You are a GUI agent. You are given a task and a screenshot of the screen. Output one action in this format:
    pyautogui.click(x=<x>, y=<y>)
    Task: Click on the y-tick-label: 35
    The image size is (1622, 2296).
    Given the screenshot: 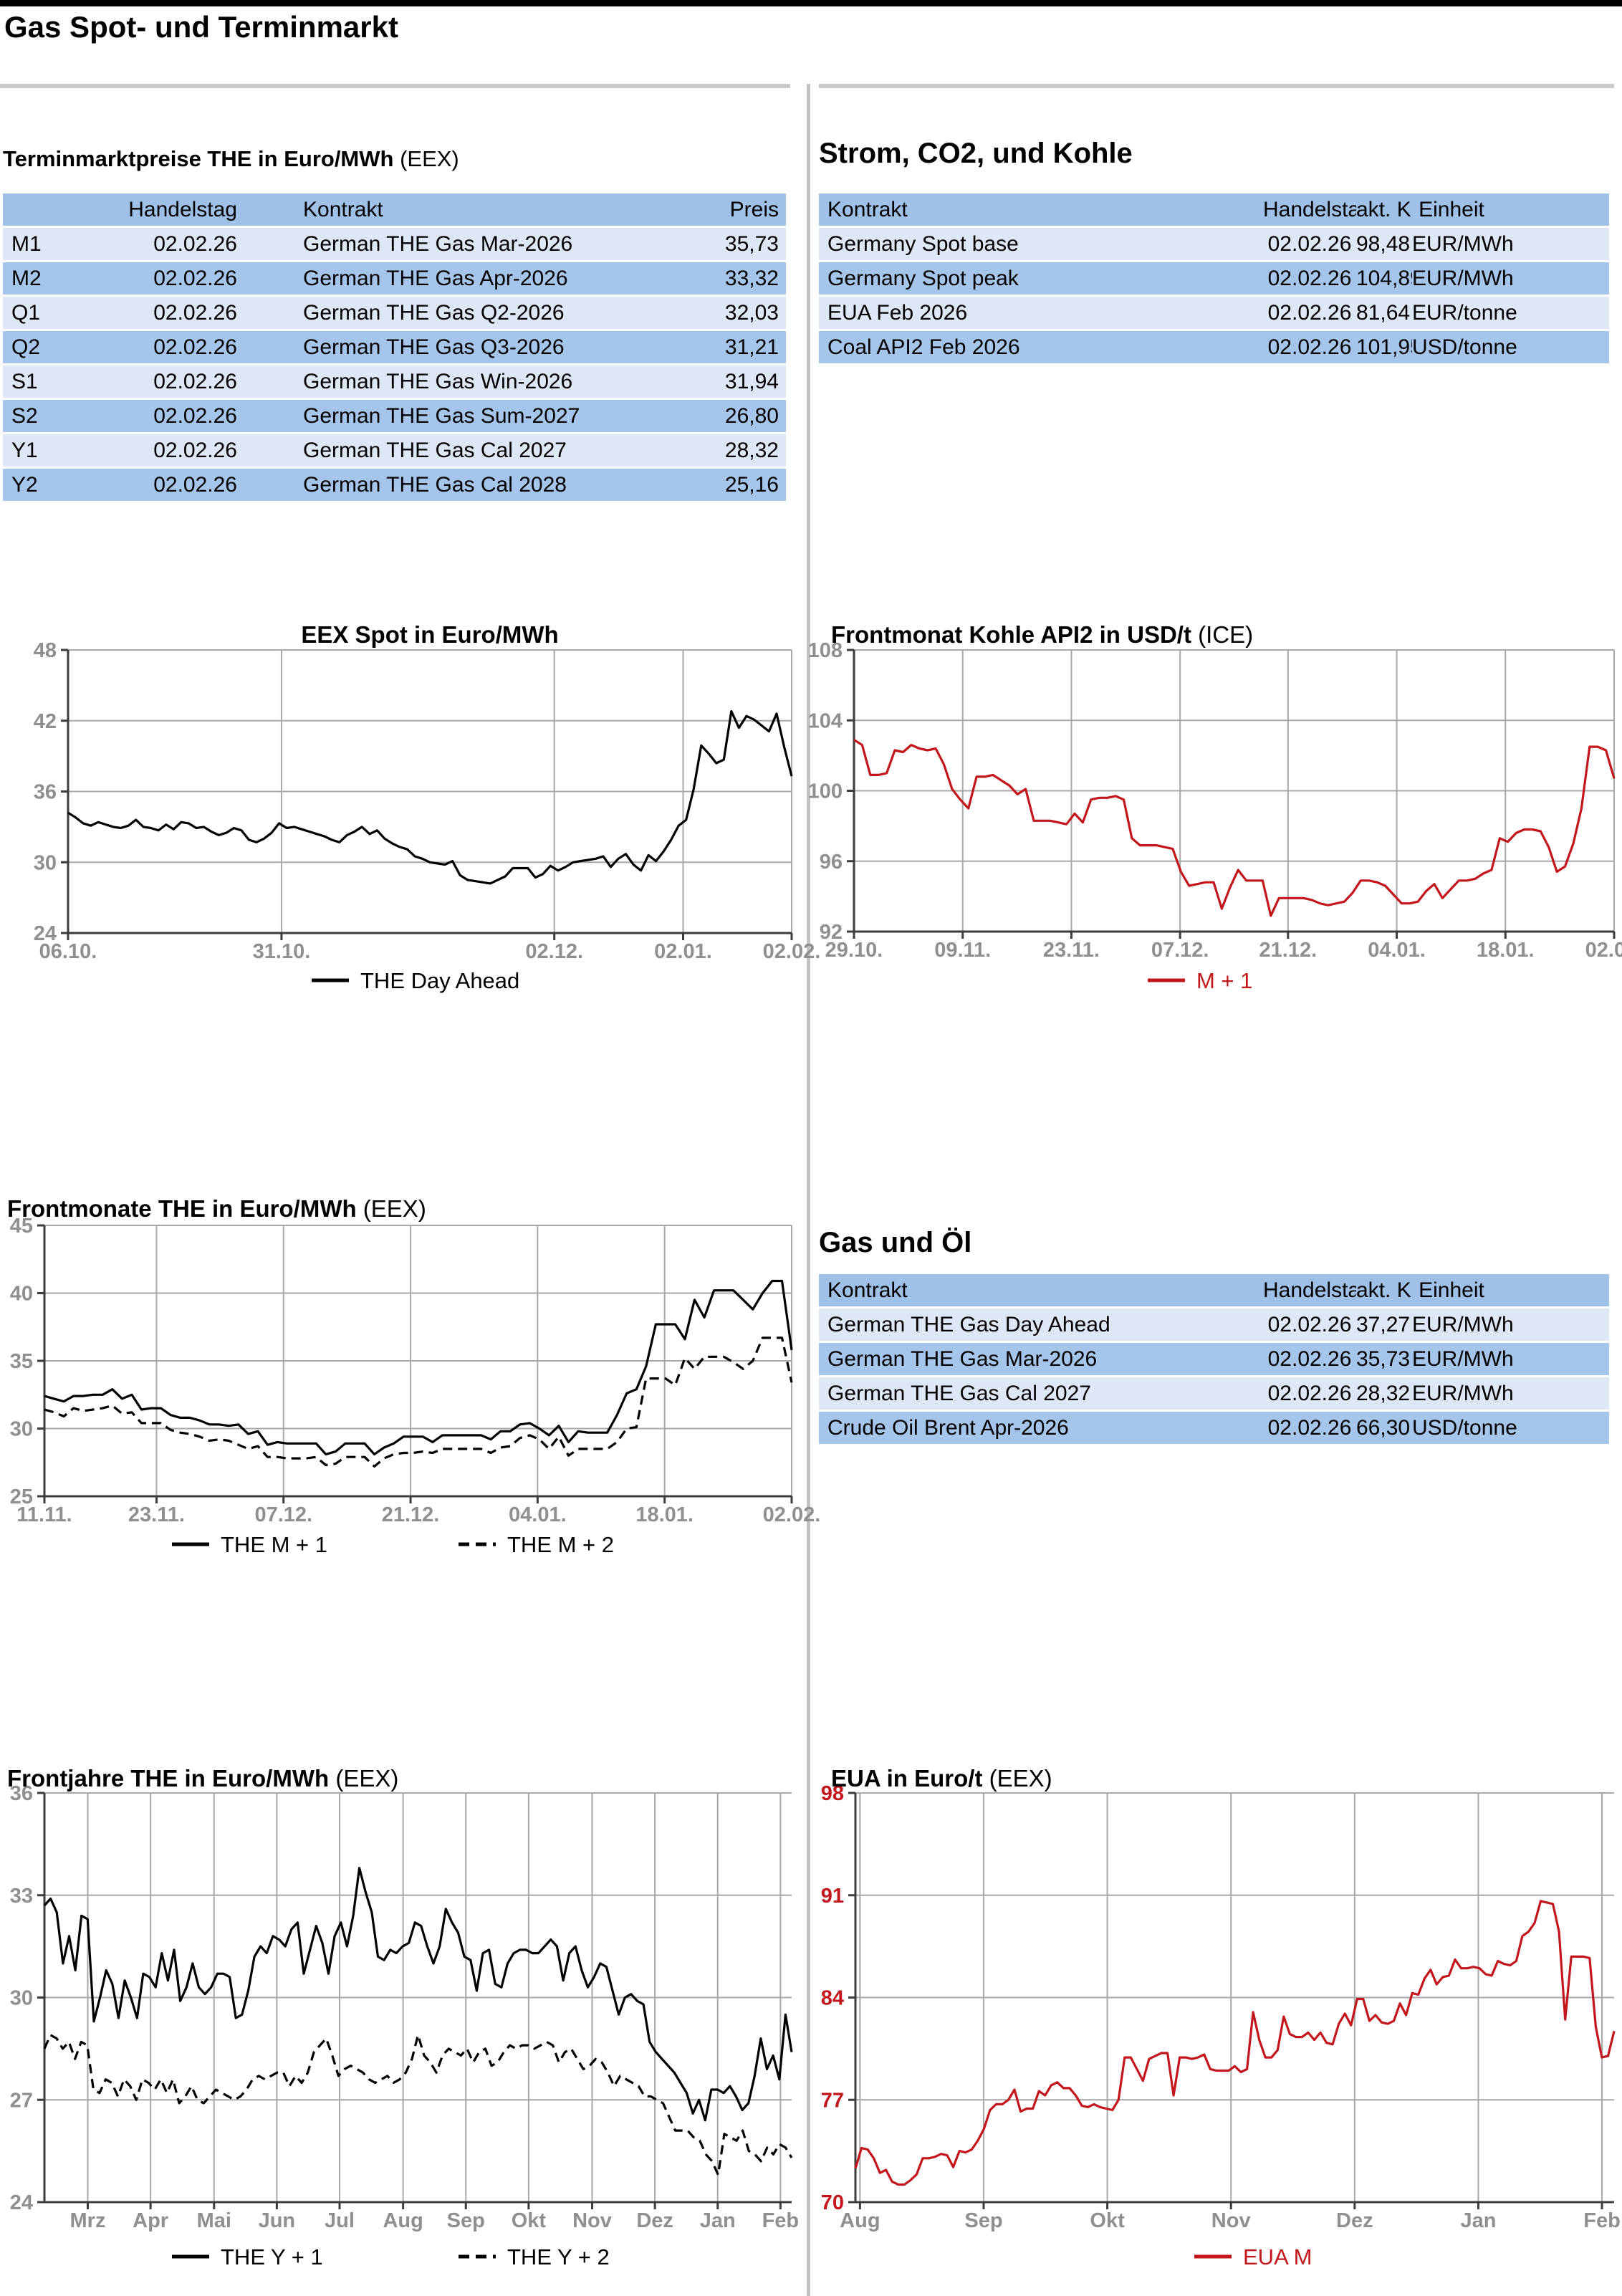 What is the action you would take?
    pyautogui.click(x=21, y=1361)
    